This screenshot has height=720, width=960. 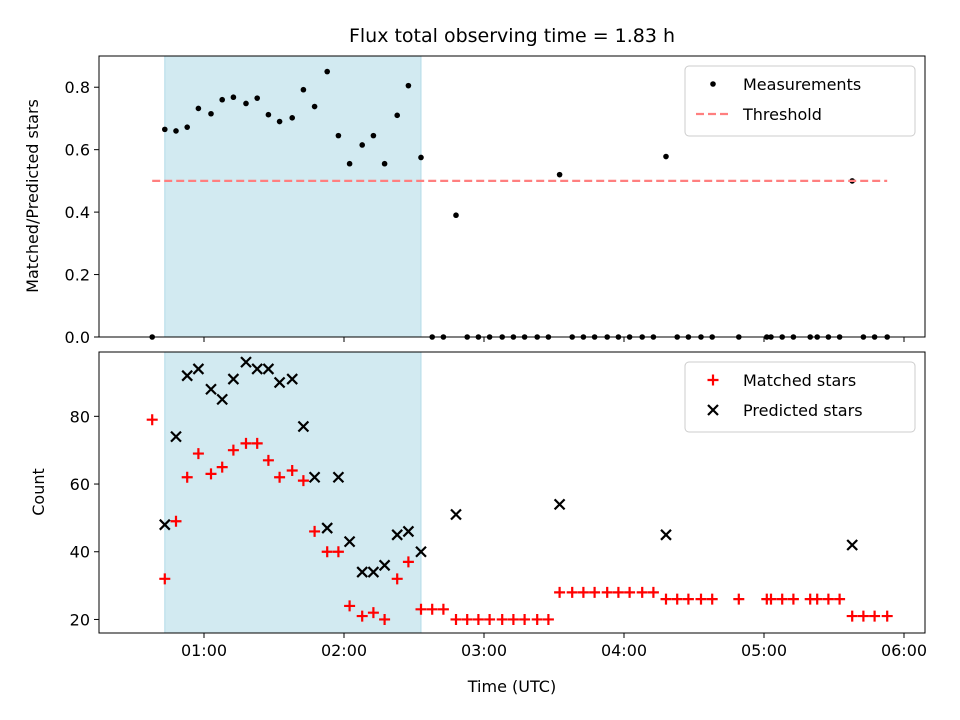 What do you see at coordinates (293, 196) in the screenshot?
I see `observing-span` at bounding box center [293, 196].